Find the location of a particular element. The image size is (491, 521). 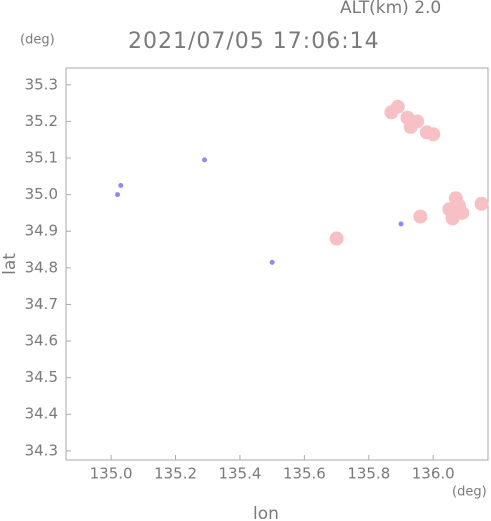

y-tick-label: 34.7 is located at coordinates (41, 304).